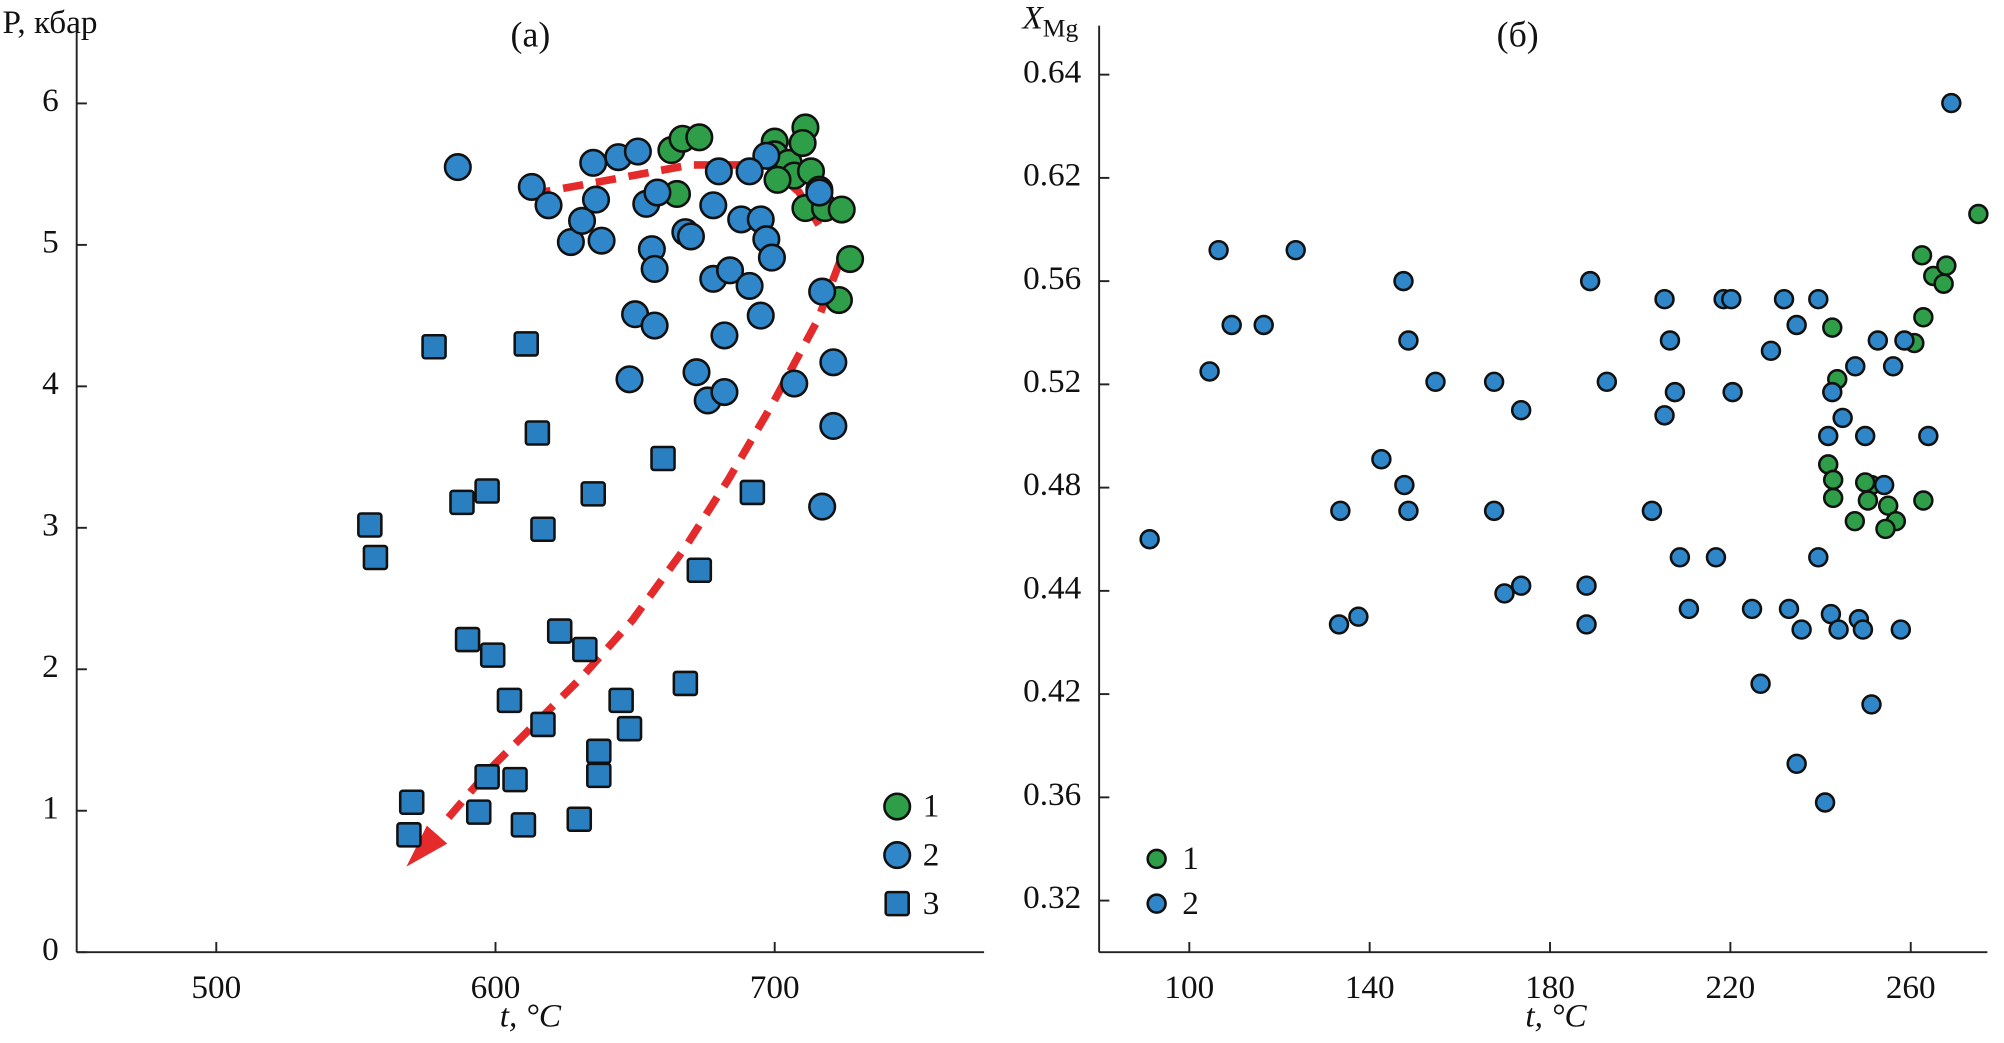 This screenshot has height=1043, width=2004. Describe the element at coordinates (531, 1015) in the screenshot. I see `x-axis-label: t, °C` at that location.